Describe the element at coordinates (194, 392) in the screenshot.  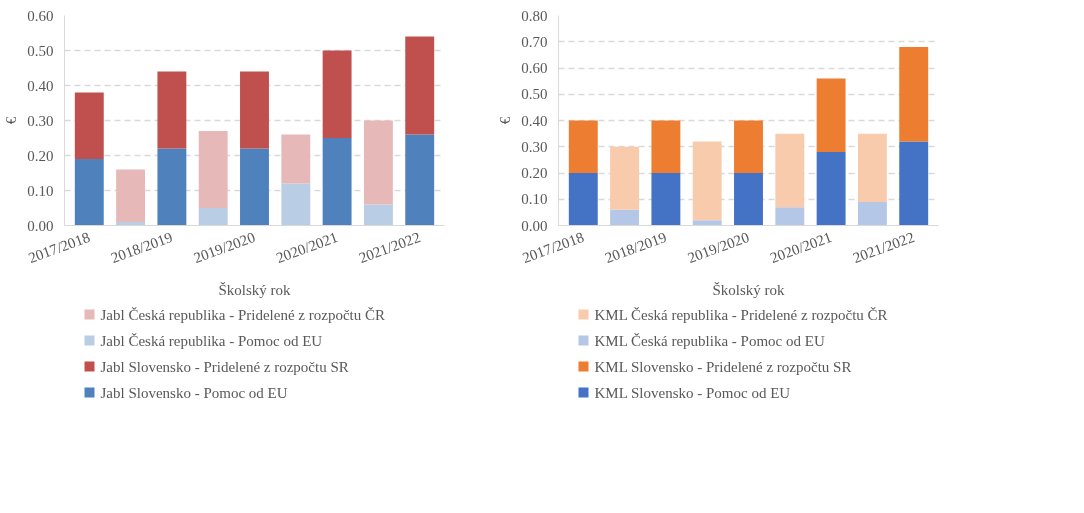
I see `legend-label: Jabl Slovensko - Pomoc od EU` at that location.